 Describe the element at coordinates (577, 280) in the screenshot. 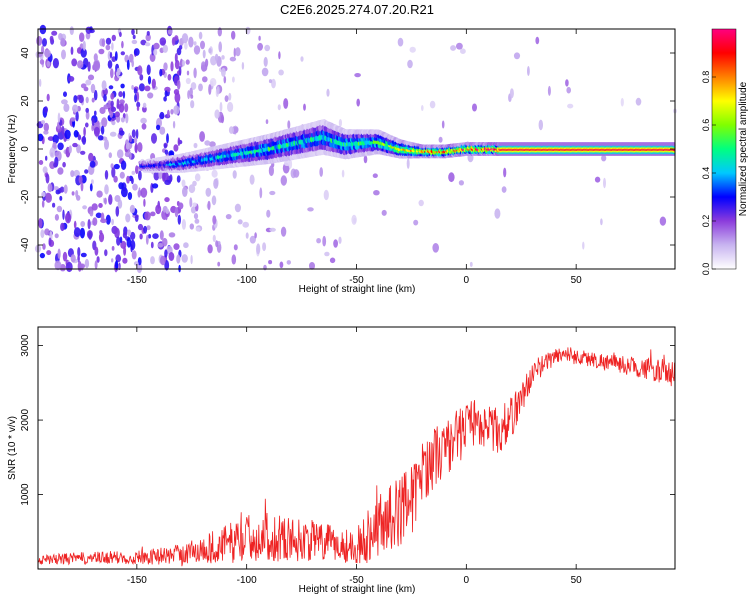

I see `x-tick-label: 50` at that location.